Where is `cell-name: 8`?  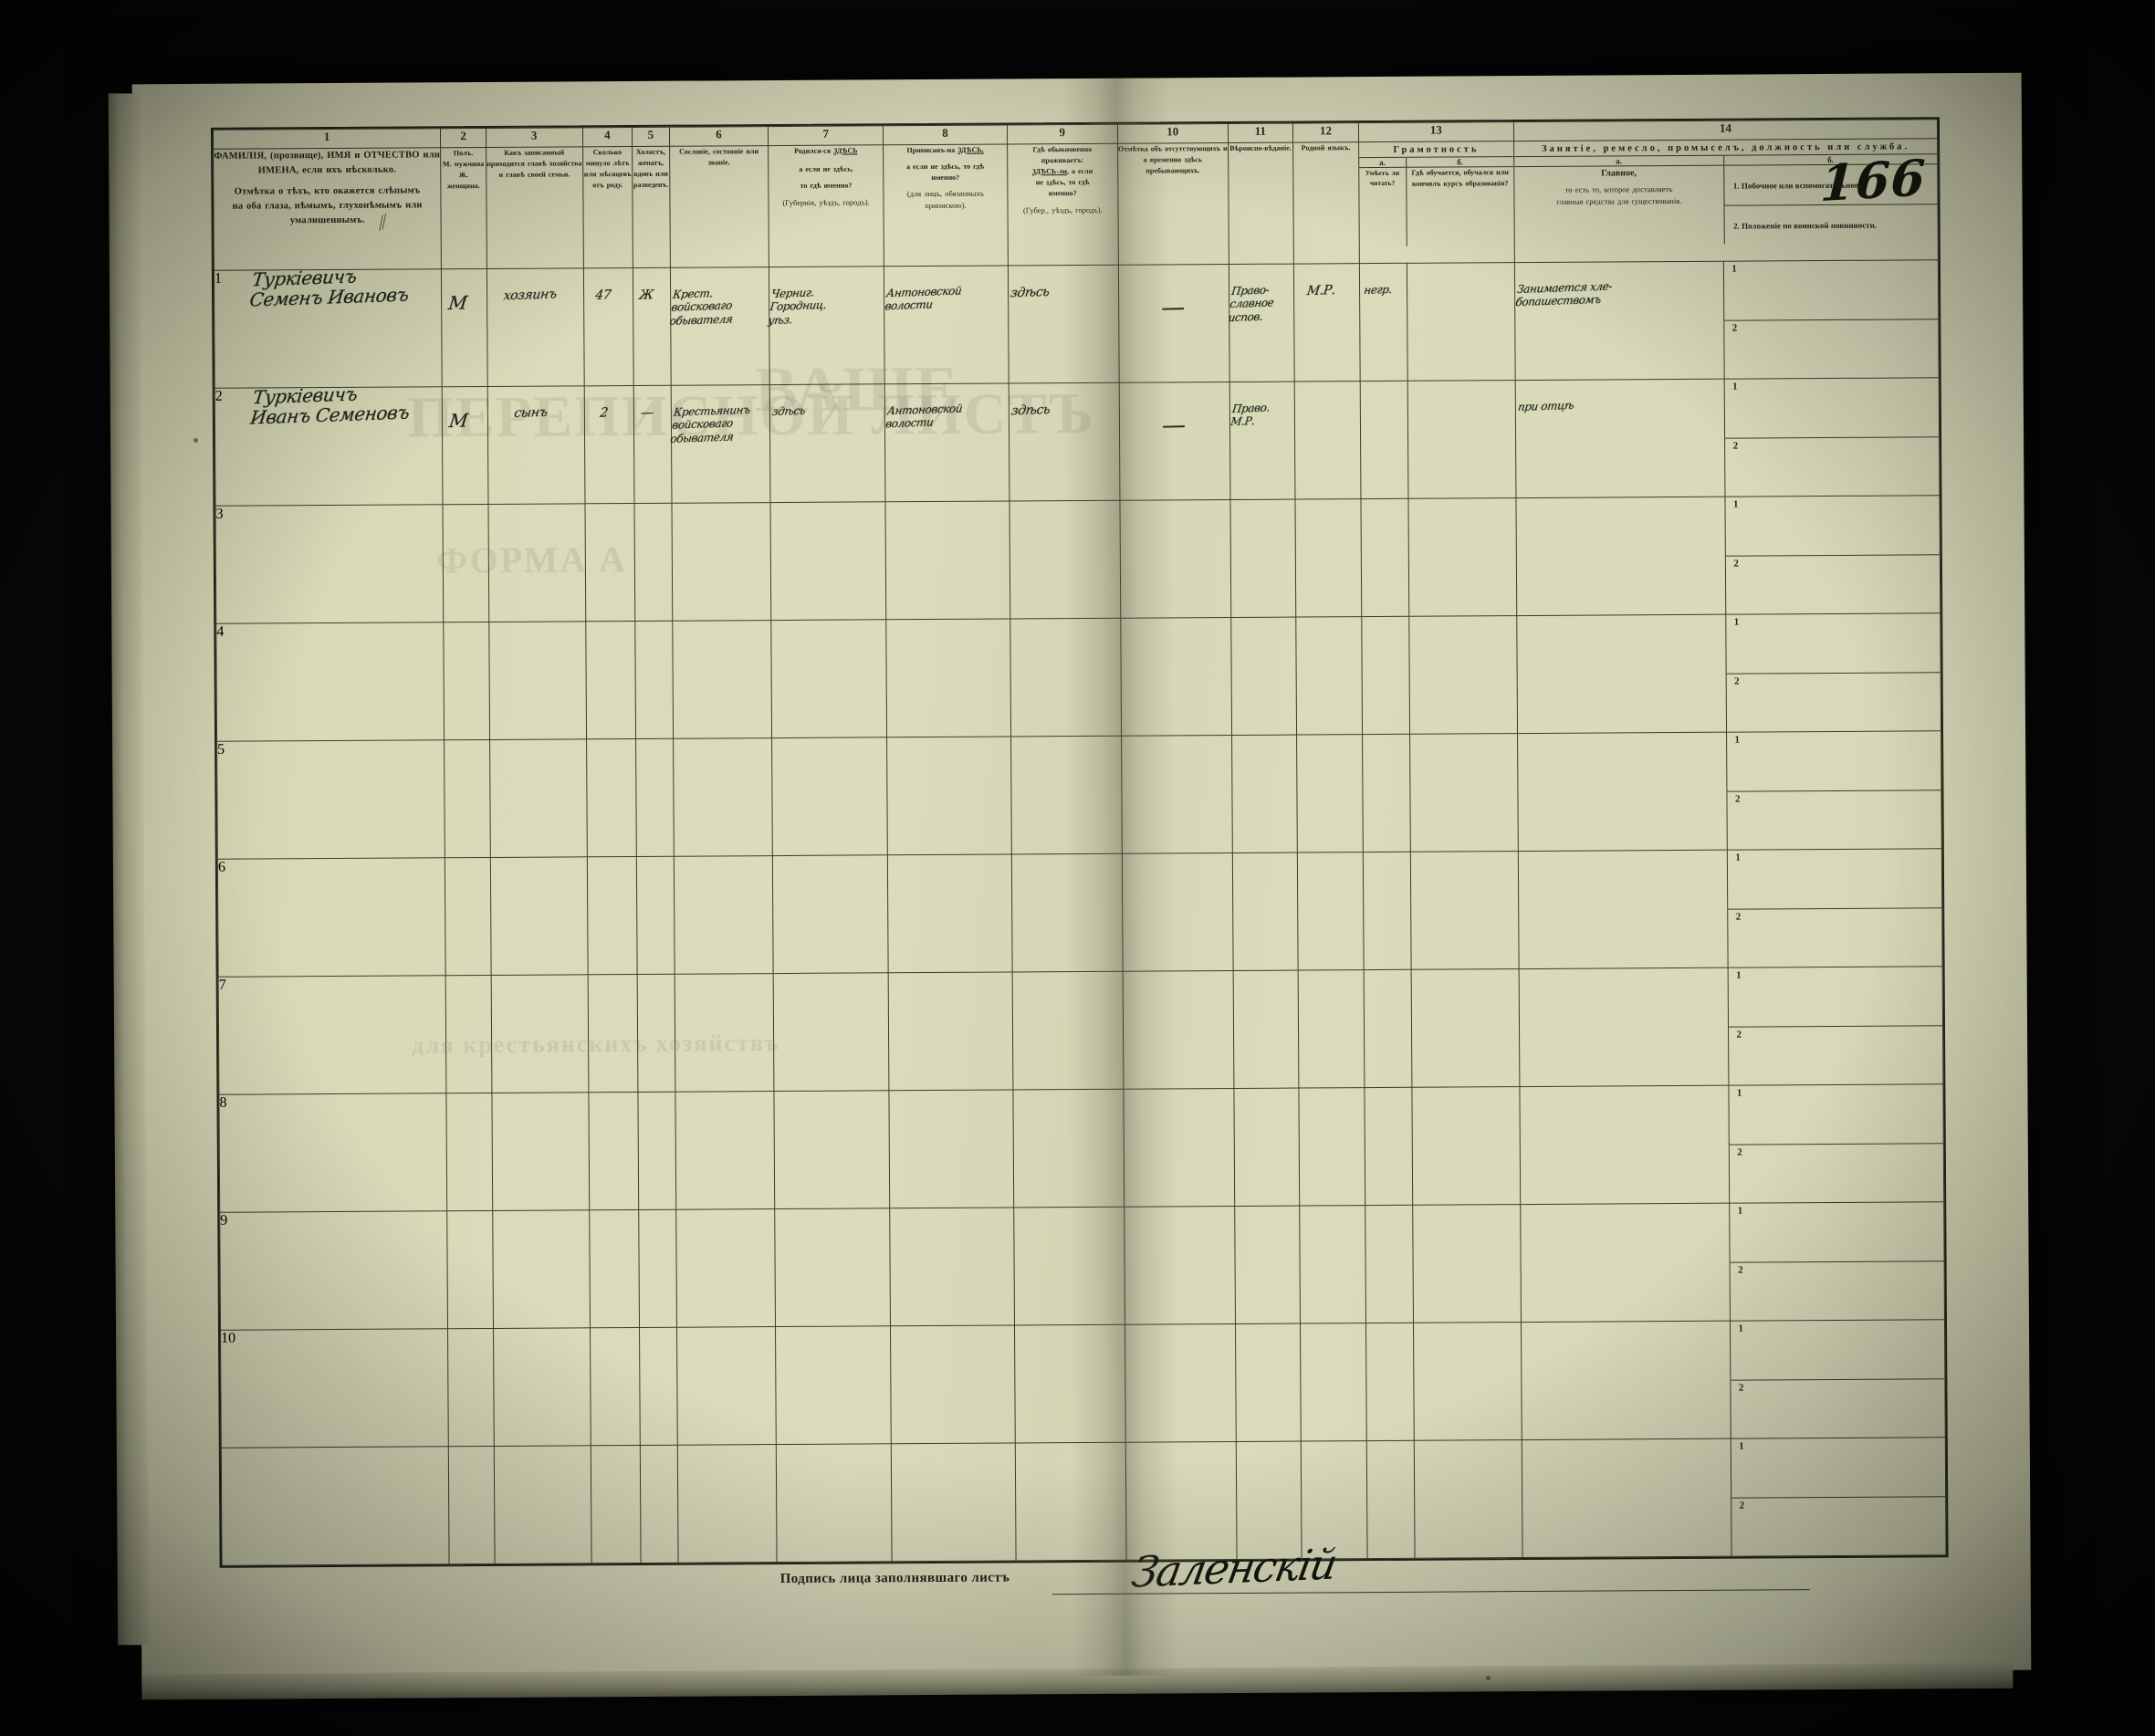
cell-name: 8 is located at coordinates (332, 1153).